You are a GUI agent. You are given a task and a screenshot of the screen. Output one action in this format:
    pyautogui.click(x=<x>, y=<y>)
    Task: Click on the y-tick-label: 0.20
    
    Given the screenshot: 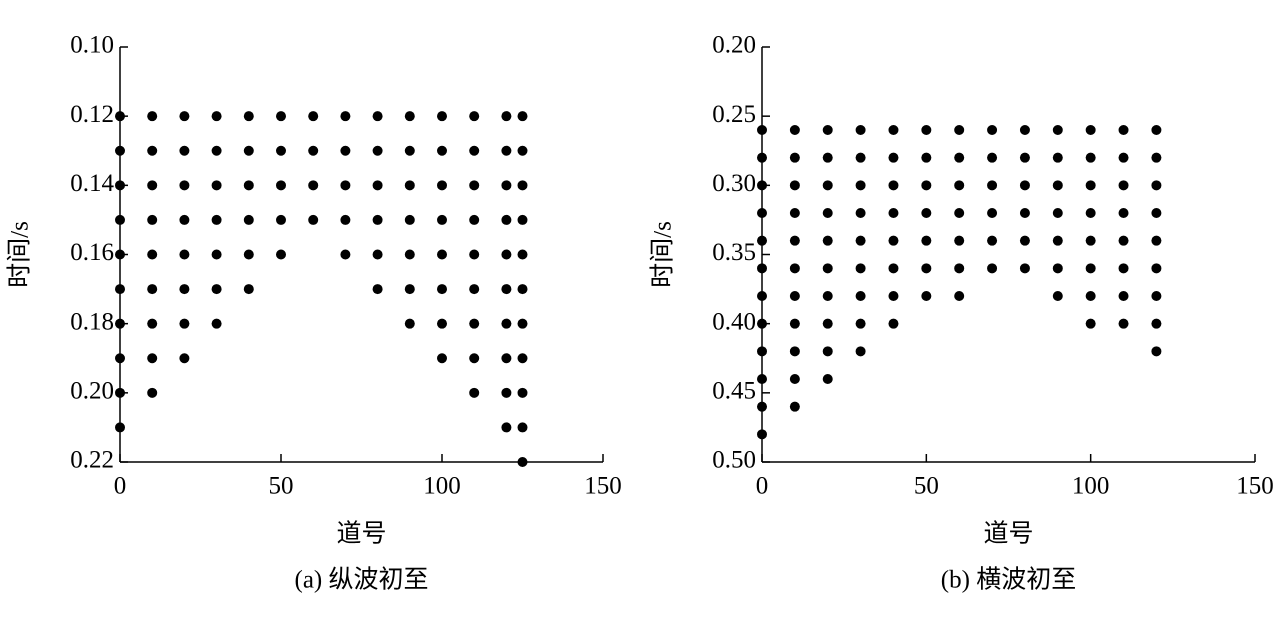 What is the action you would take?
    pyautogui.click(x=734, y=45)
    